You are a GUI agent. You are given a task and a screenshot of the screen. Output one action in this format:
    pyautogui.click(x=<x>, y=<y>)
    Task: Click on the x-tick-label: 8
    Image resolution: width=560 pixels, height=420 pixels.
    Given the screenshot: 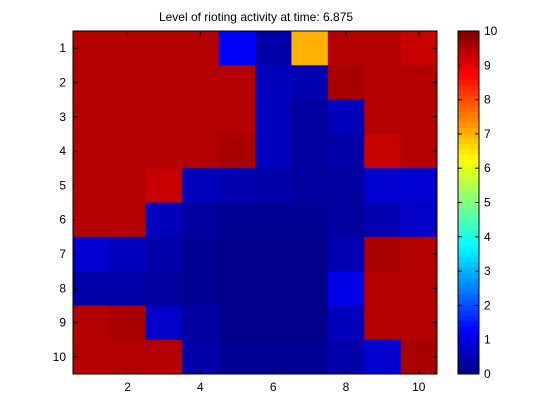 What is the action you would take?
    pyautogui.click(x=346, y=387)
    